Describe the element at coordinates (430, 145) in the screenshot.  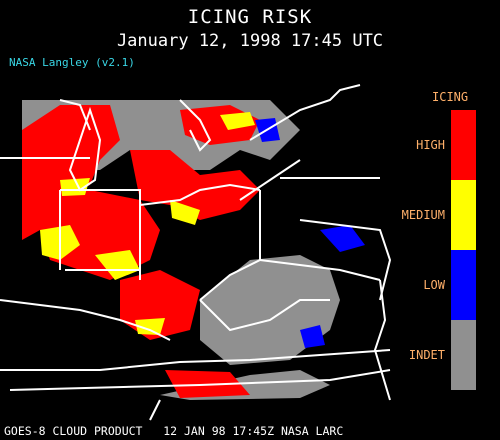
I see `legend-label-high: HIGH` at that location.